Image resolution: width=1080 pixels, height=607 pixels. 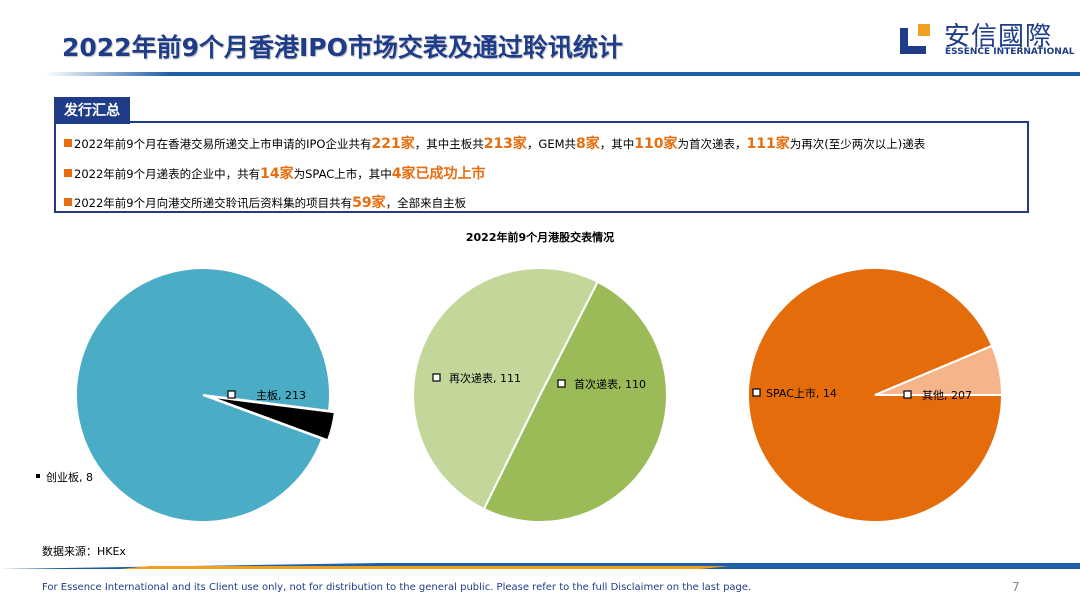 What do you see at coordinates (617, 144) in the screenshot?
I see `summary-text: ，其中` at bounding box center [617, 144].